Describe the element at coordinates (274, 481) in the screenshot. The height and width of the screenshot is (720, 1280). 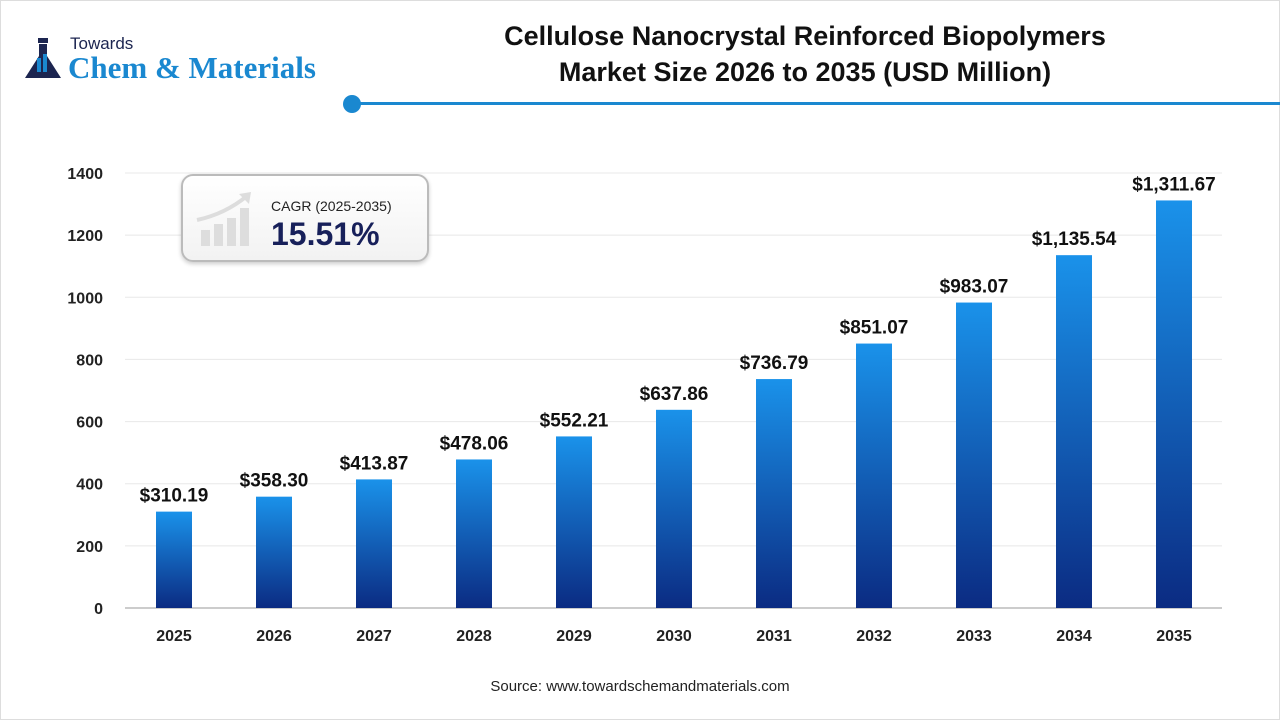
I see `data-label: $358.30` at that location.